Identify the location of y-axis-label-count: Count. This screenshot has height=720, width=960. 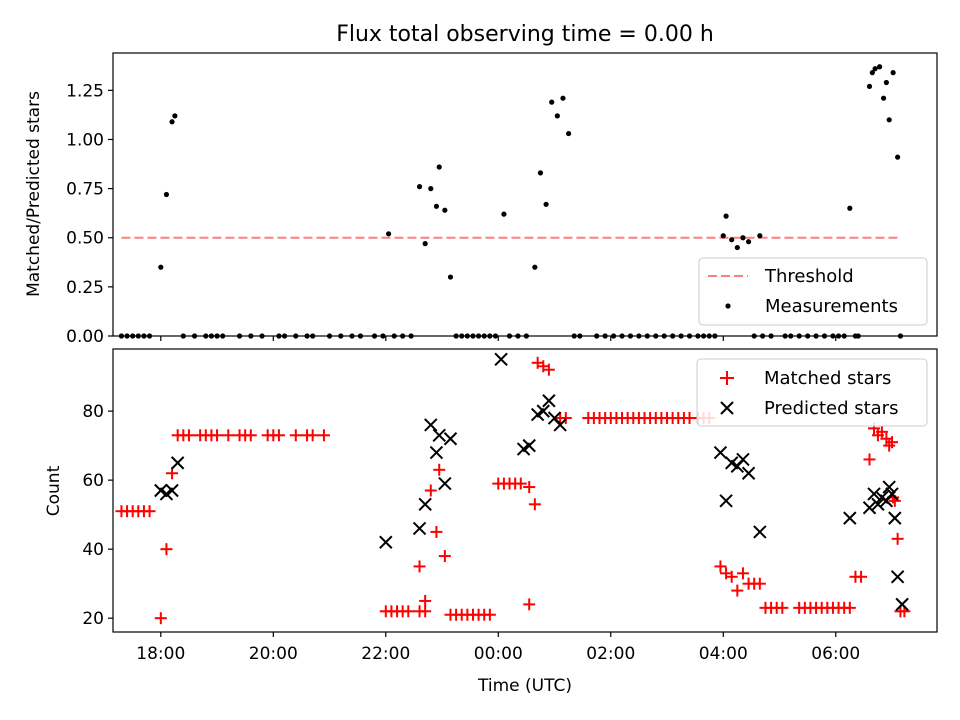
(54, 490).